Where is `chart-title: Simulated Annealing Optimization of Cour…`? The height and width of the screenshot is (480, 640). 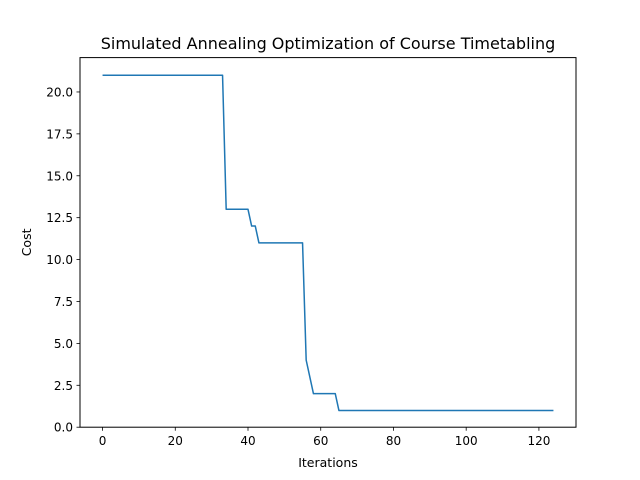 chart-title: Simulated Annealing Optimization of Cour… is located at coordinates (328, 43).